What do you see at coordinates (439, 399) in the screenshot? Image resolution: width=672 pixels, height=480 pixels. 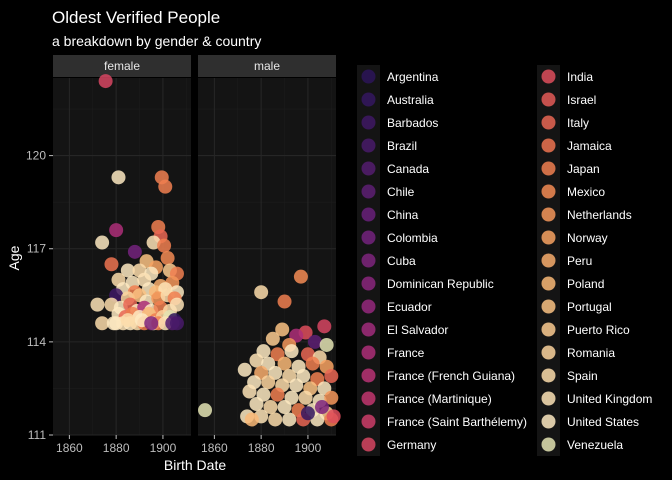 I see `legend-label: France (Martinique)` at bounding box center [439, 399].